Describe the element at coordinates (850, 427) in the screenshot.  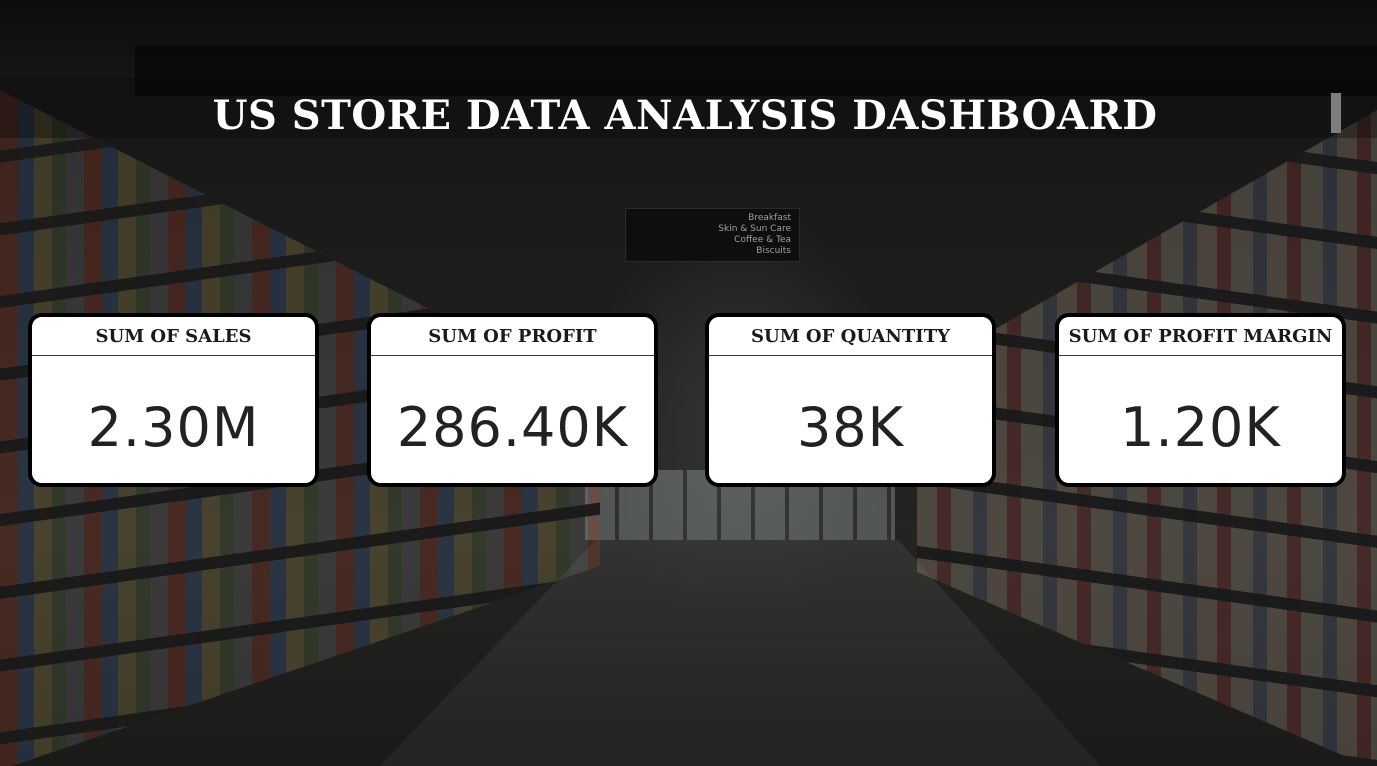
I see `kpi-value: 38K` at that location.